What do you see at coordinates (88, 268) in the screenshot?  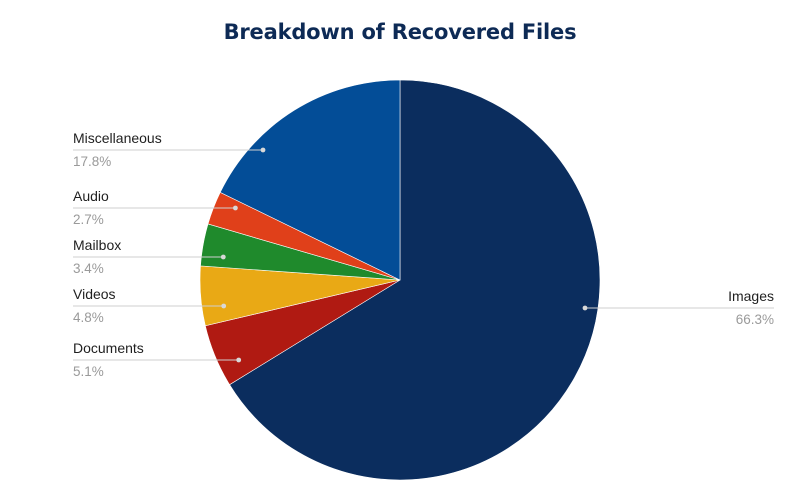 I see `slice-value-mailbox: 3.4%` at bounding box center [88, 268].